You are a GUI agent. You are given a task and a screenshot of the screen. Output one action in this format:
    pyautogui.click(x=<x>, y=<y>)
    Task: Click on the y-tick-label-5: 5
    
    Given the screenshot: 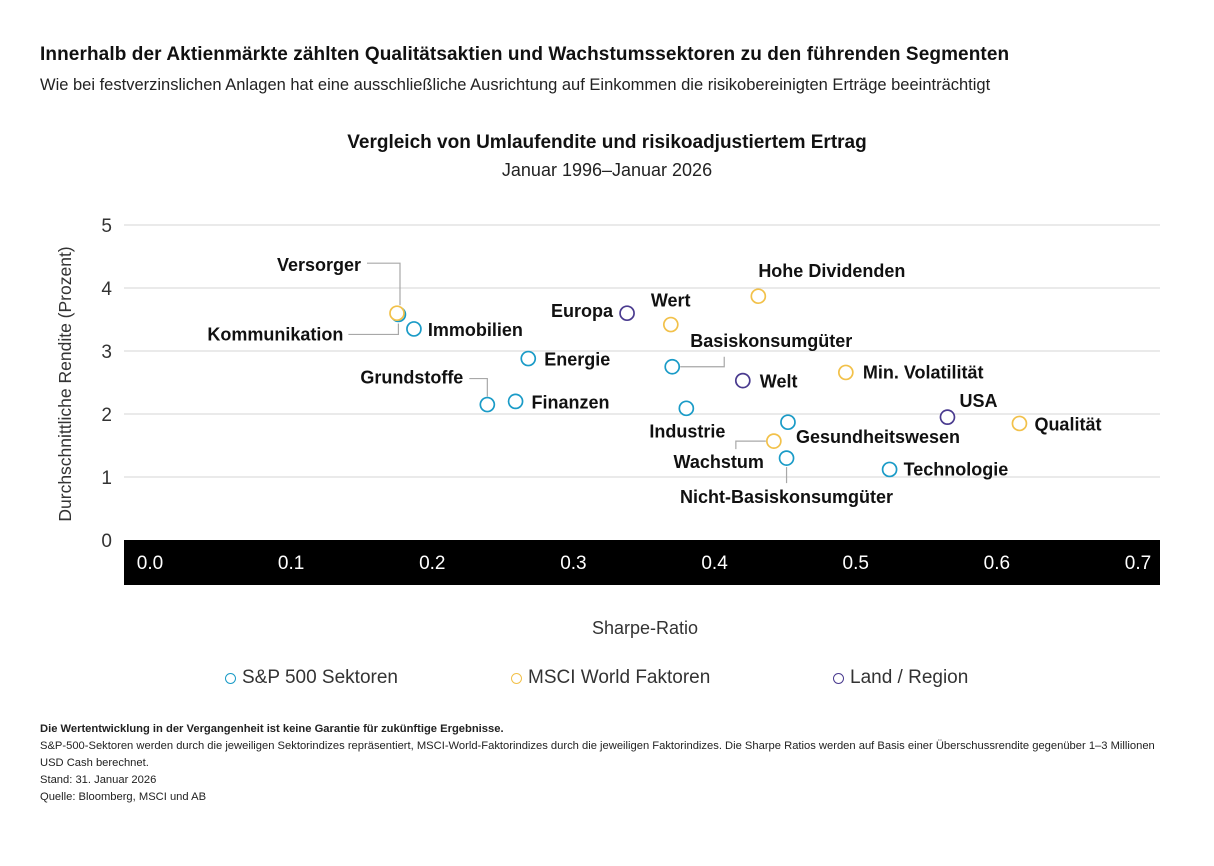 What is the action you would take?
    pyautogui.click(x=106, y=226)
    